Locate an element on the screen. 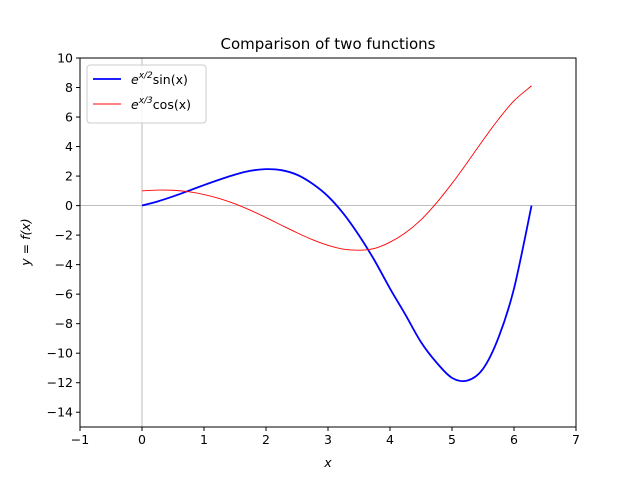 This screenshot has height=480, width=640. y-tick-label: 4 is located at coordinates (69, 146).